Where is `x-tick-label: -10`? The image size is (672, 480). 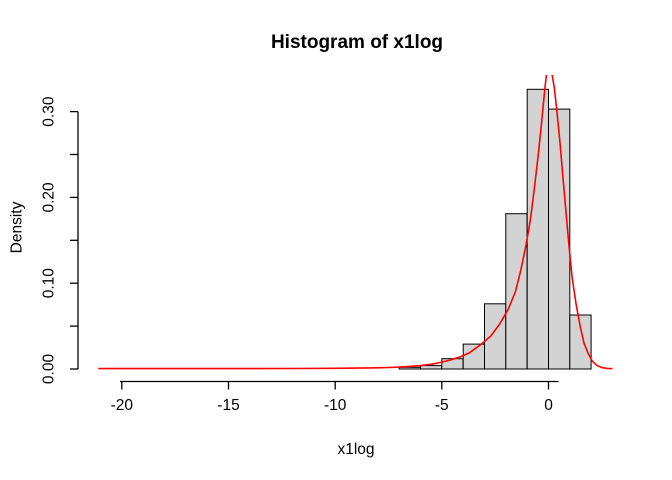
x-tick-label: -10 is located at coordinates (335, 405).